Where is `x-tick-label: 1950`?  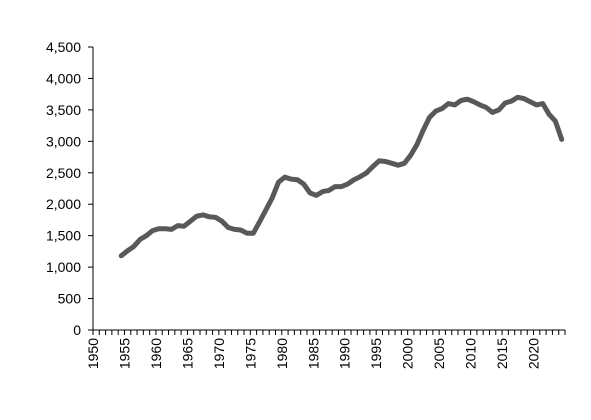 x-tick-label: 1950 is located at coordinates (93, 353).